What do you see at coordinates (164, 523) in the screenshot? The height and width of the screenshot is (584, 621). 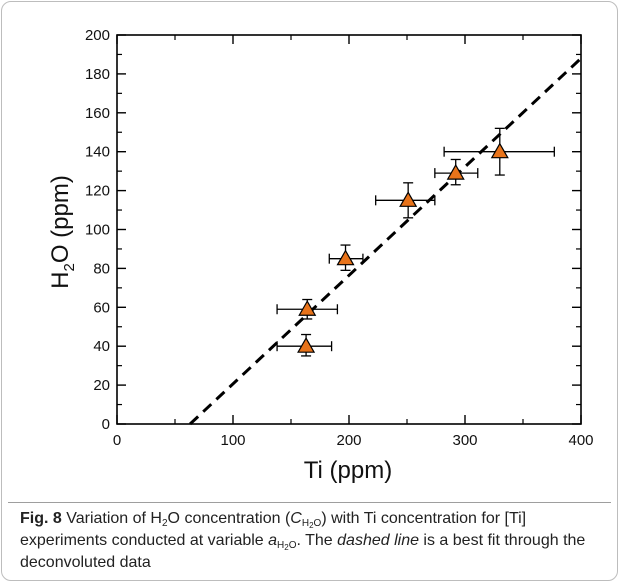 I see `caption-sub-1: 2` at bounding box center [164, 523].